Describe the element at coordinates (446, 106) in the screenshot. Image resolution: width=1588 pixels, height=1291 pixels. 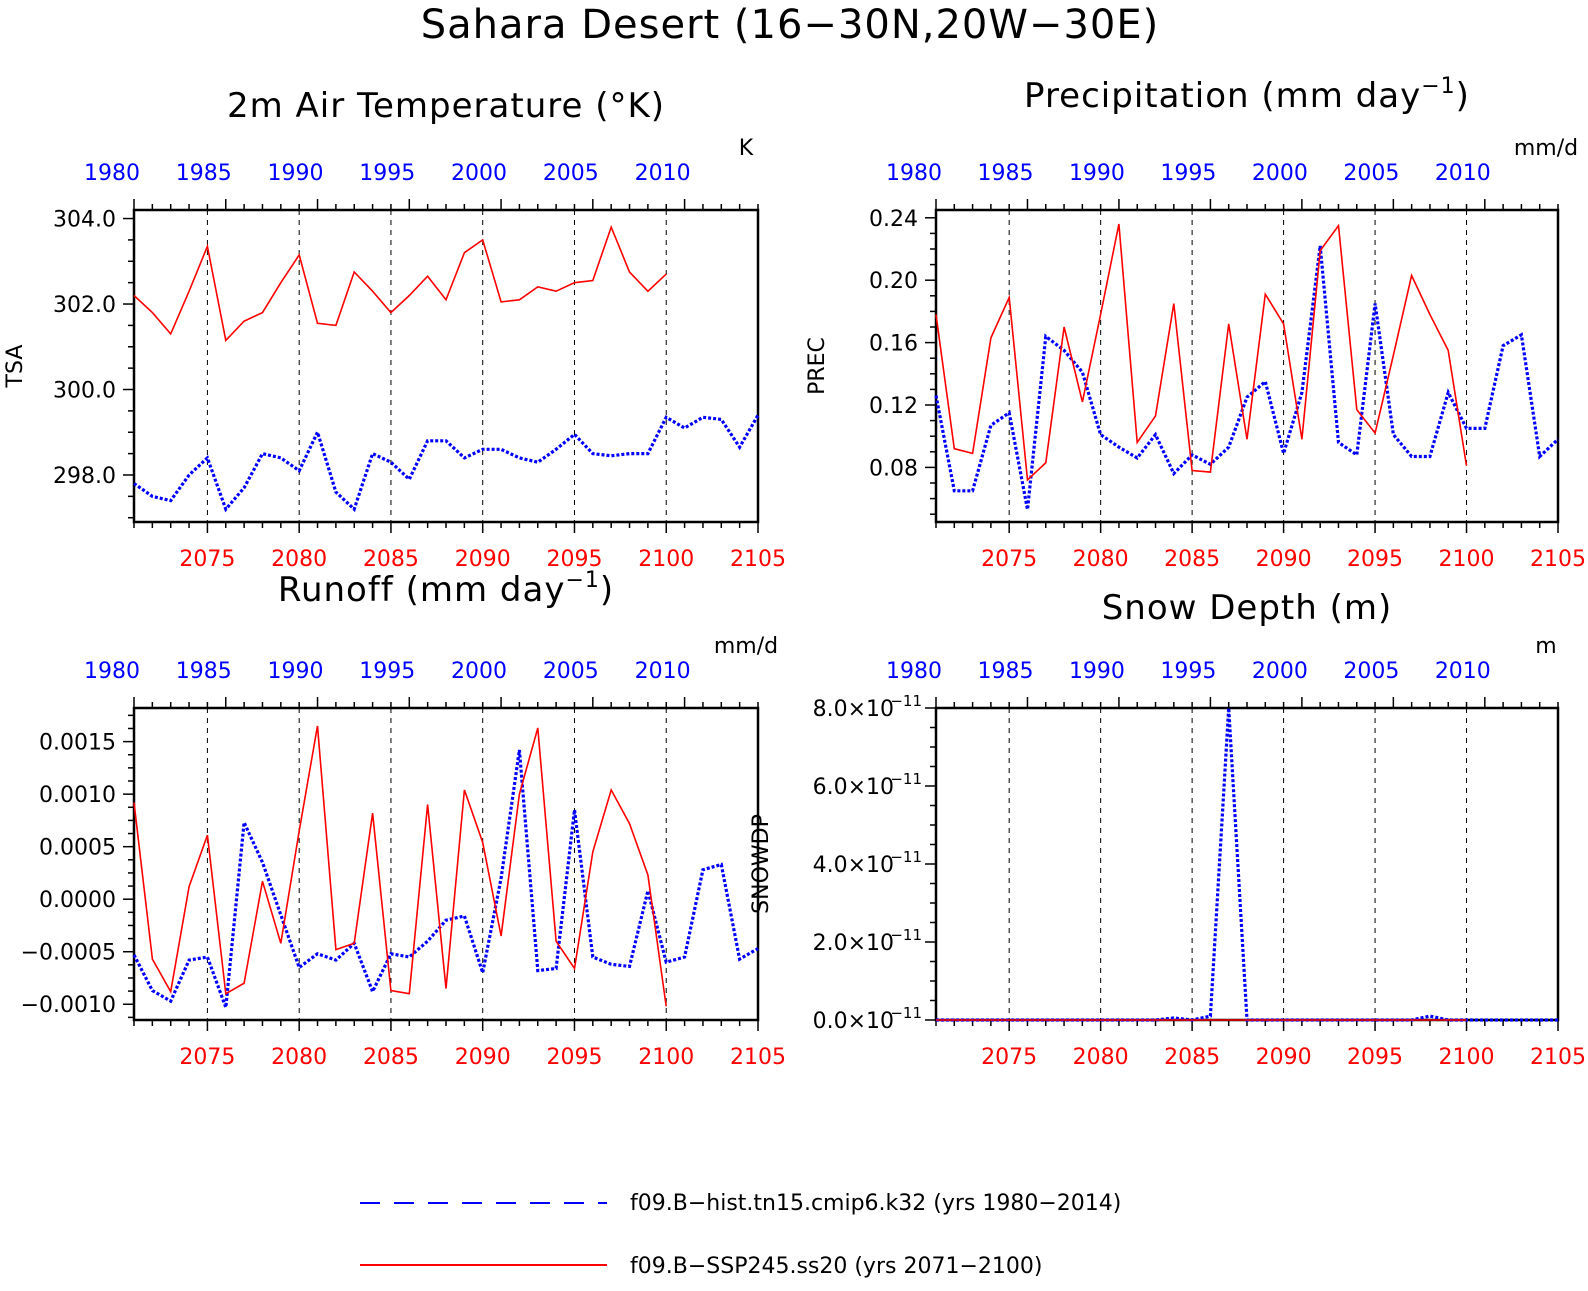
I see `panel-title-text: 2m Air Temperature (°K)` at that location.